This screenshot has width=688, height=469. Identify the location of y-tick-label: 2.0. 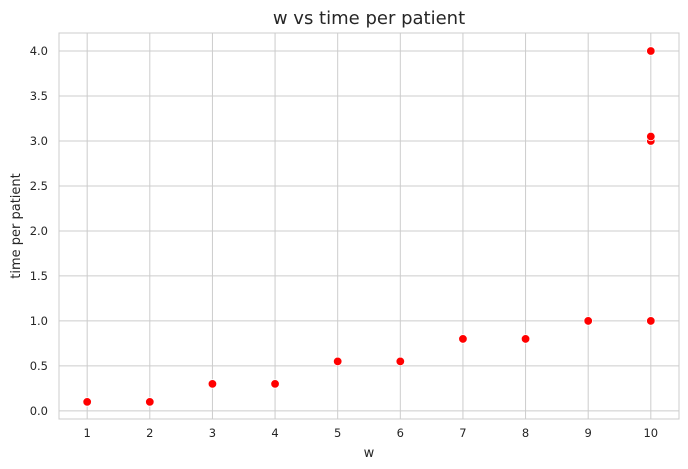
(39, 231).